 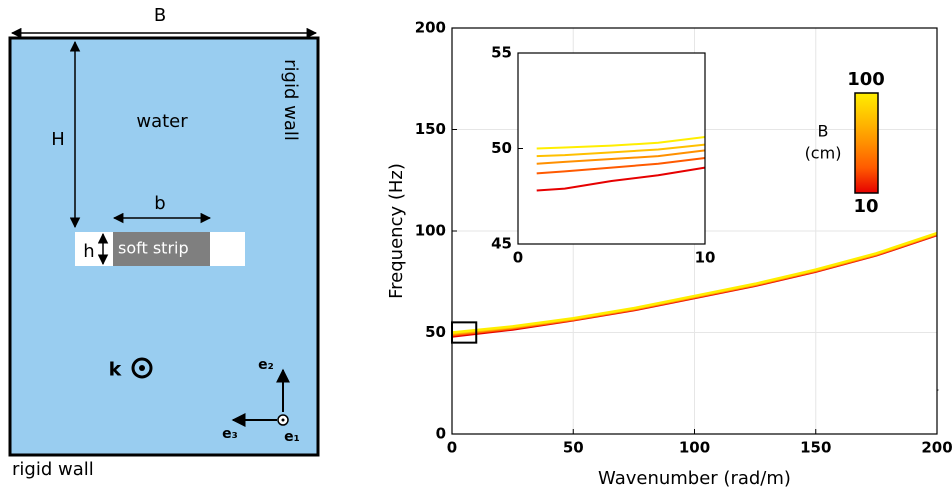 What do you see at coordinates (430, 129) in the screenshot?
I see `y-tick-label: 150` at bounding box center [430, 129].